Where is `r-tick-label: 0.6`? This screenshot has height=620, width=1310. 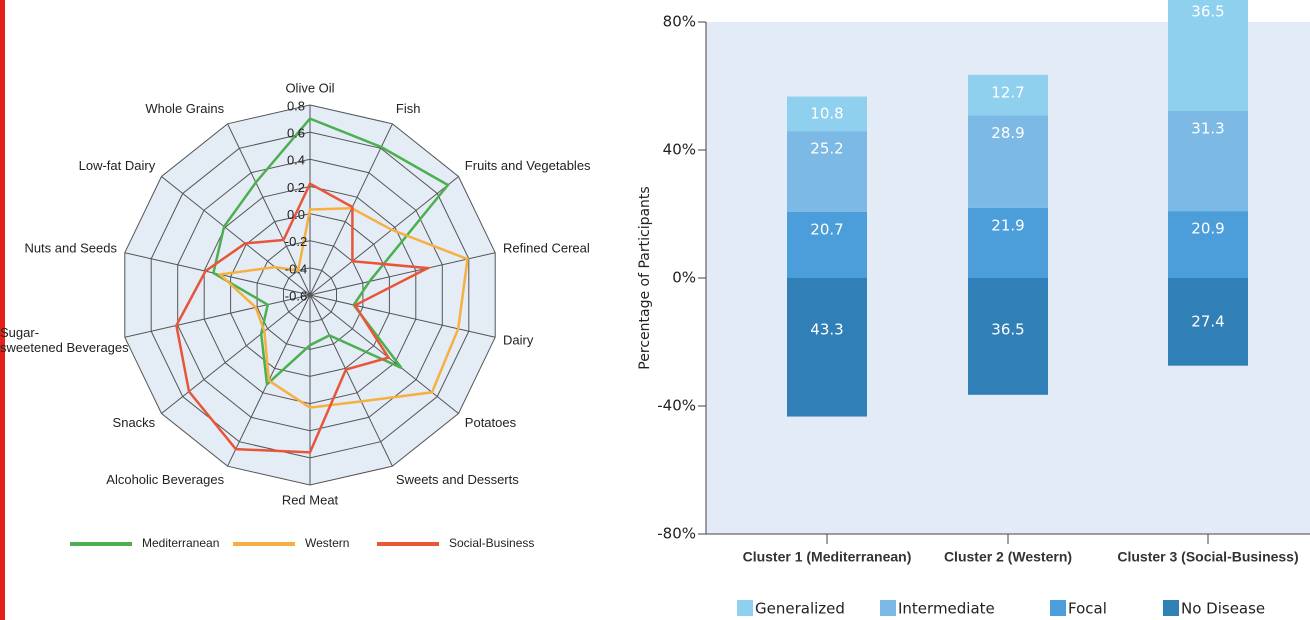
r-tick-label: 0.6 is located at coordinates (296, 133).